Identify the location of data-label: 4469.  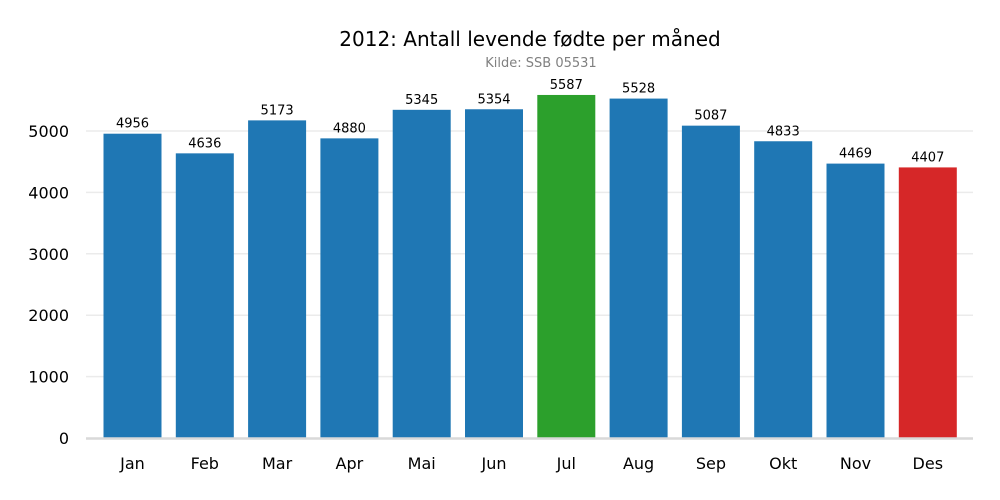
(855, 154).